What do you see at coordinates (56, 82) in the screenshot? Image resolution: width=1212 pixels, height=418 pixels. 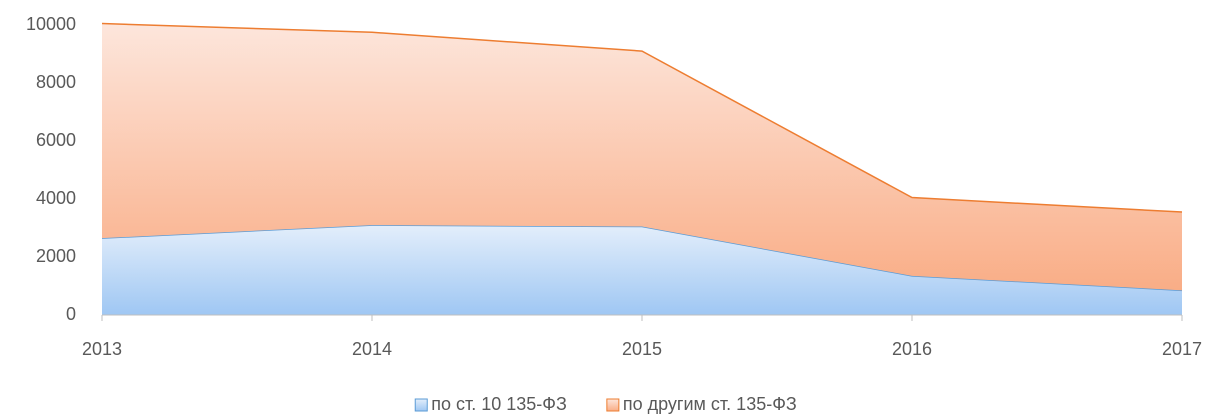 I see `y-tick-label: 8000` at bounding box center [56, 82].